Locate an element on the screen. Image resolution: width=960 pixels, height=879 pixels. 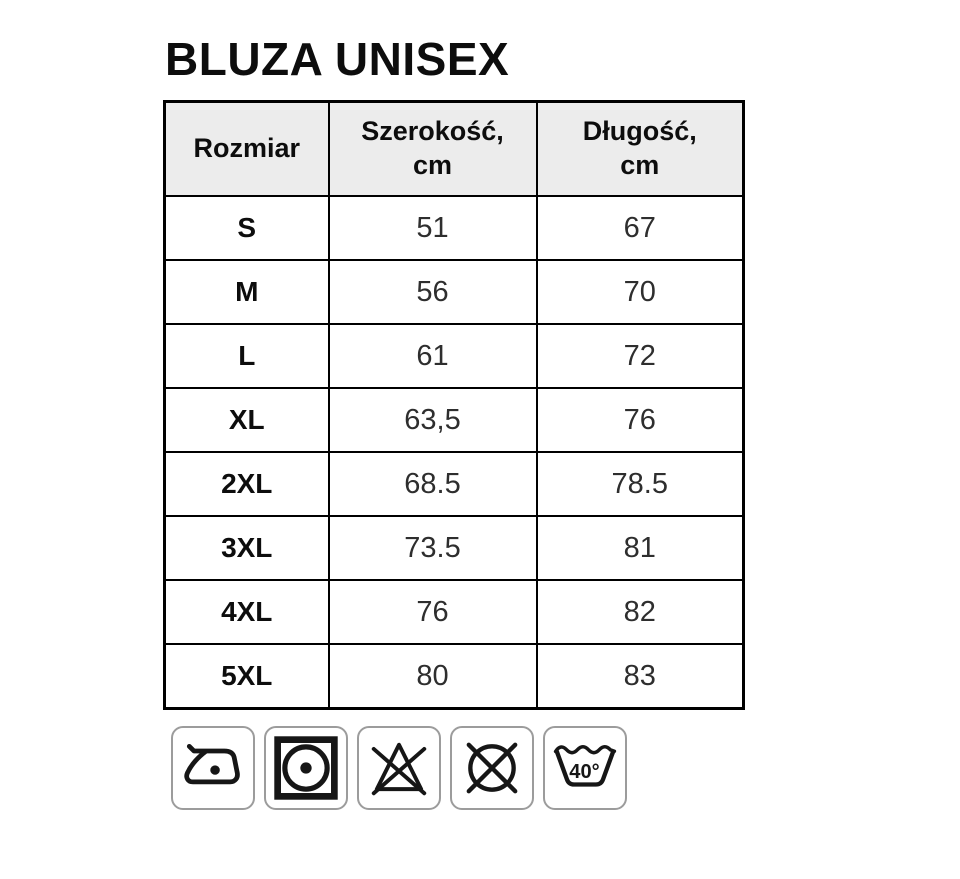
size-cell: S is located at coordinates (246, 228).